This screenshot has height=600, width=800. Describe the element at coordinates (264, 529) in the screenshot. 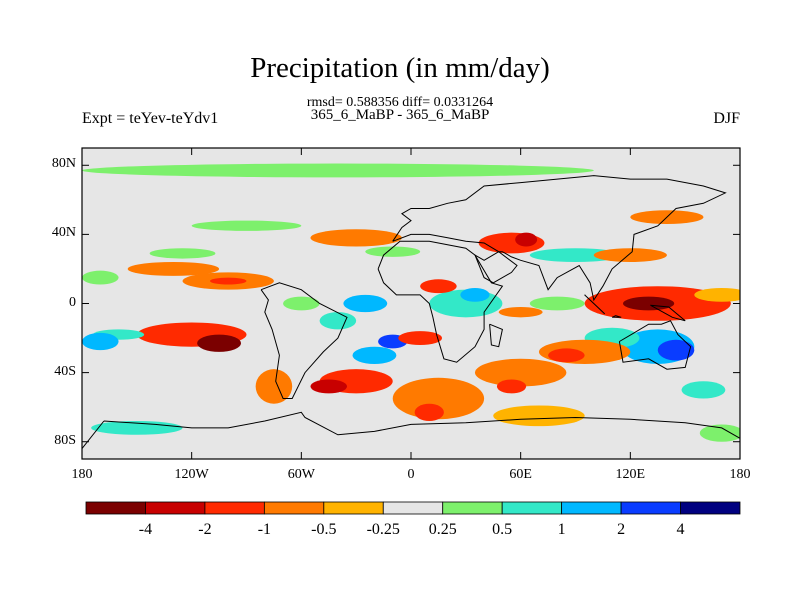

I see `colorbar-label: -1` at that location.